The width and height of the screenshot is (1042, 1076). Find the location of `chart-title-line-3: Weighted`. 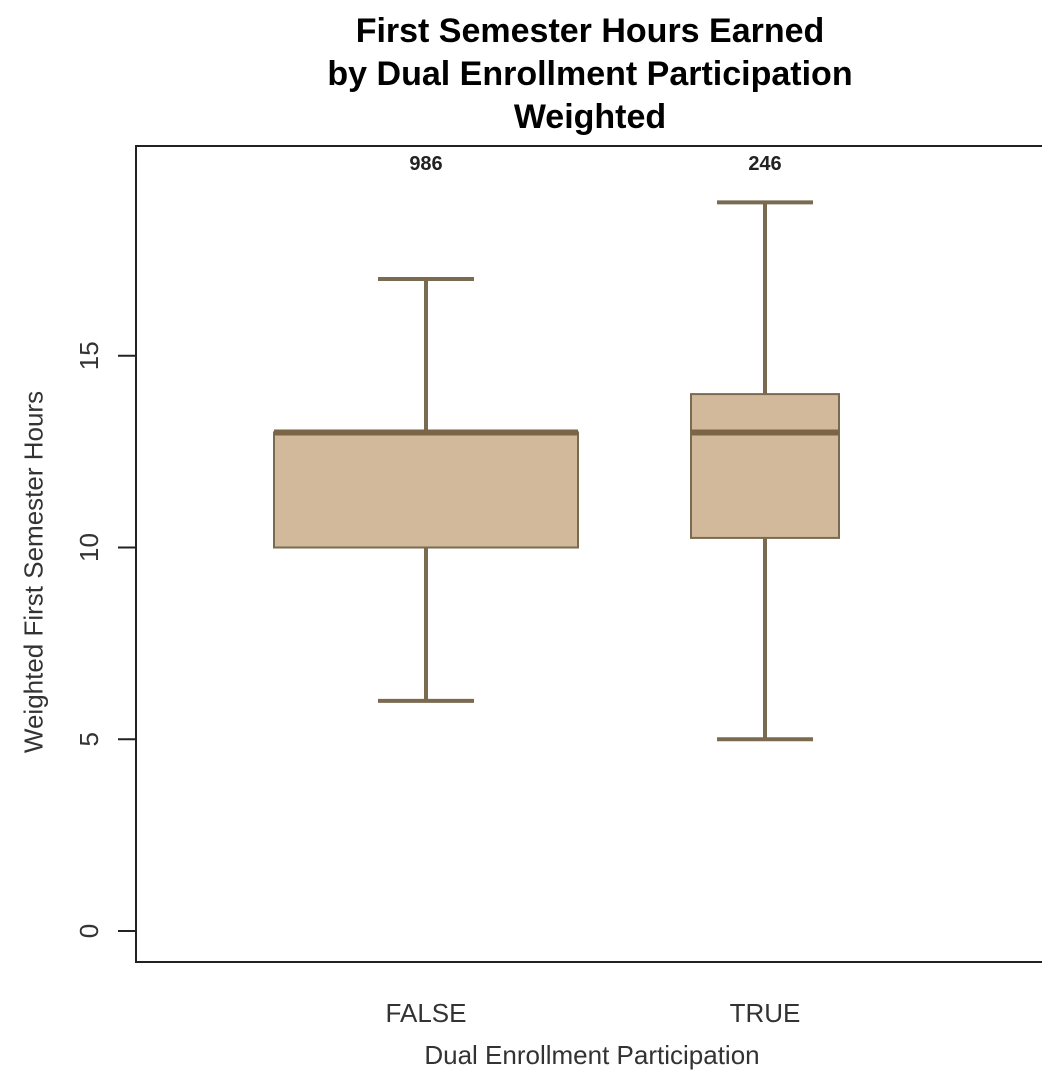

chart-title-line-3: Weighted is located at coordinates (590, 117).